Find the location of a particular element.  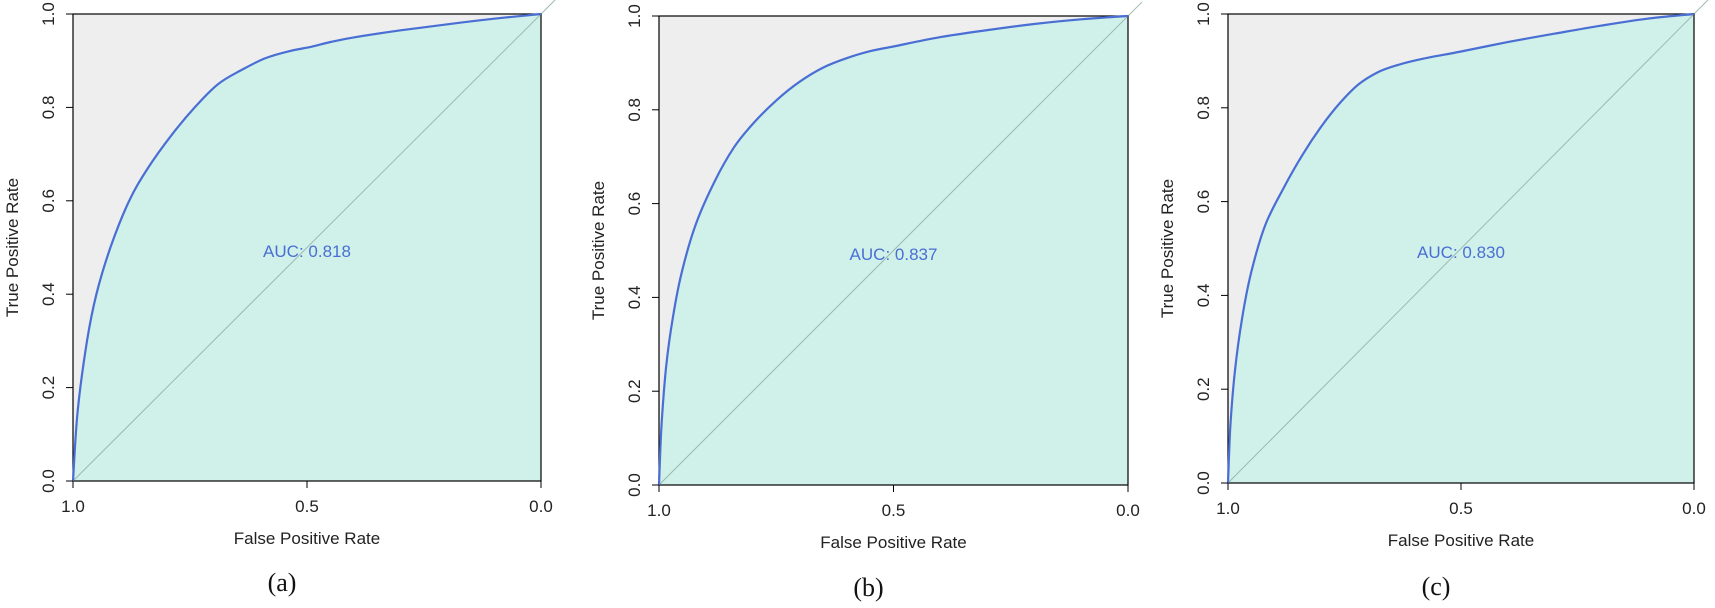

auc-label: AUC: 0.837 is located at coordinates (894, 254).